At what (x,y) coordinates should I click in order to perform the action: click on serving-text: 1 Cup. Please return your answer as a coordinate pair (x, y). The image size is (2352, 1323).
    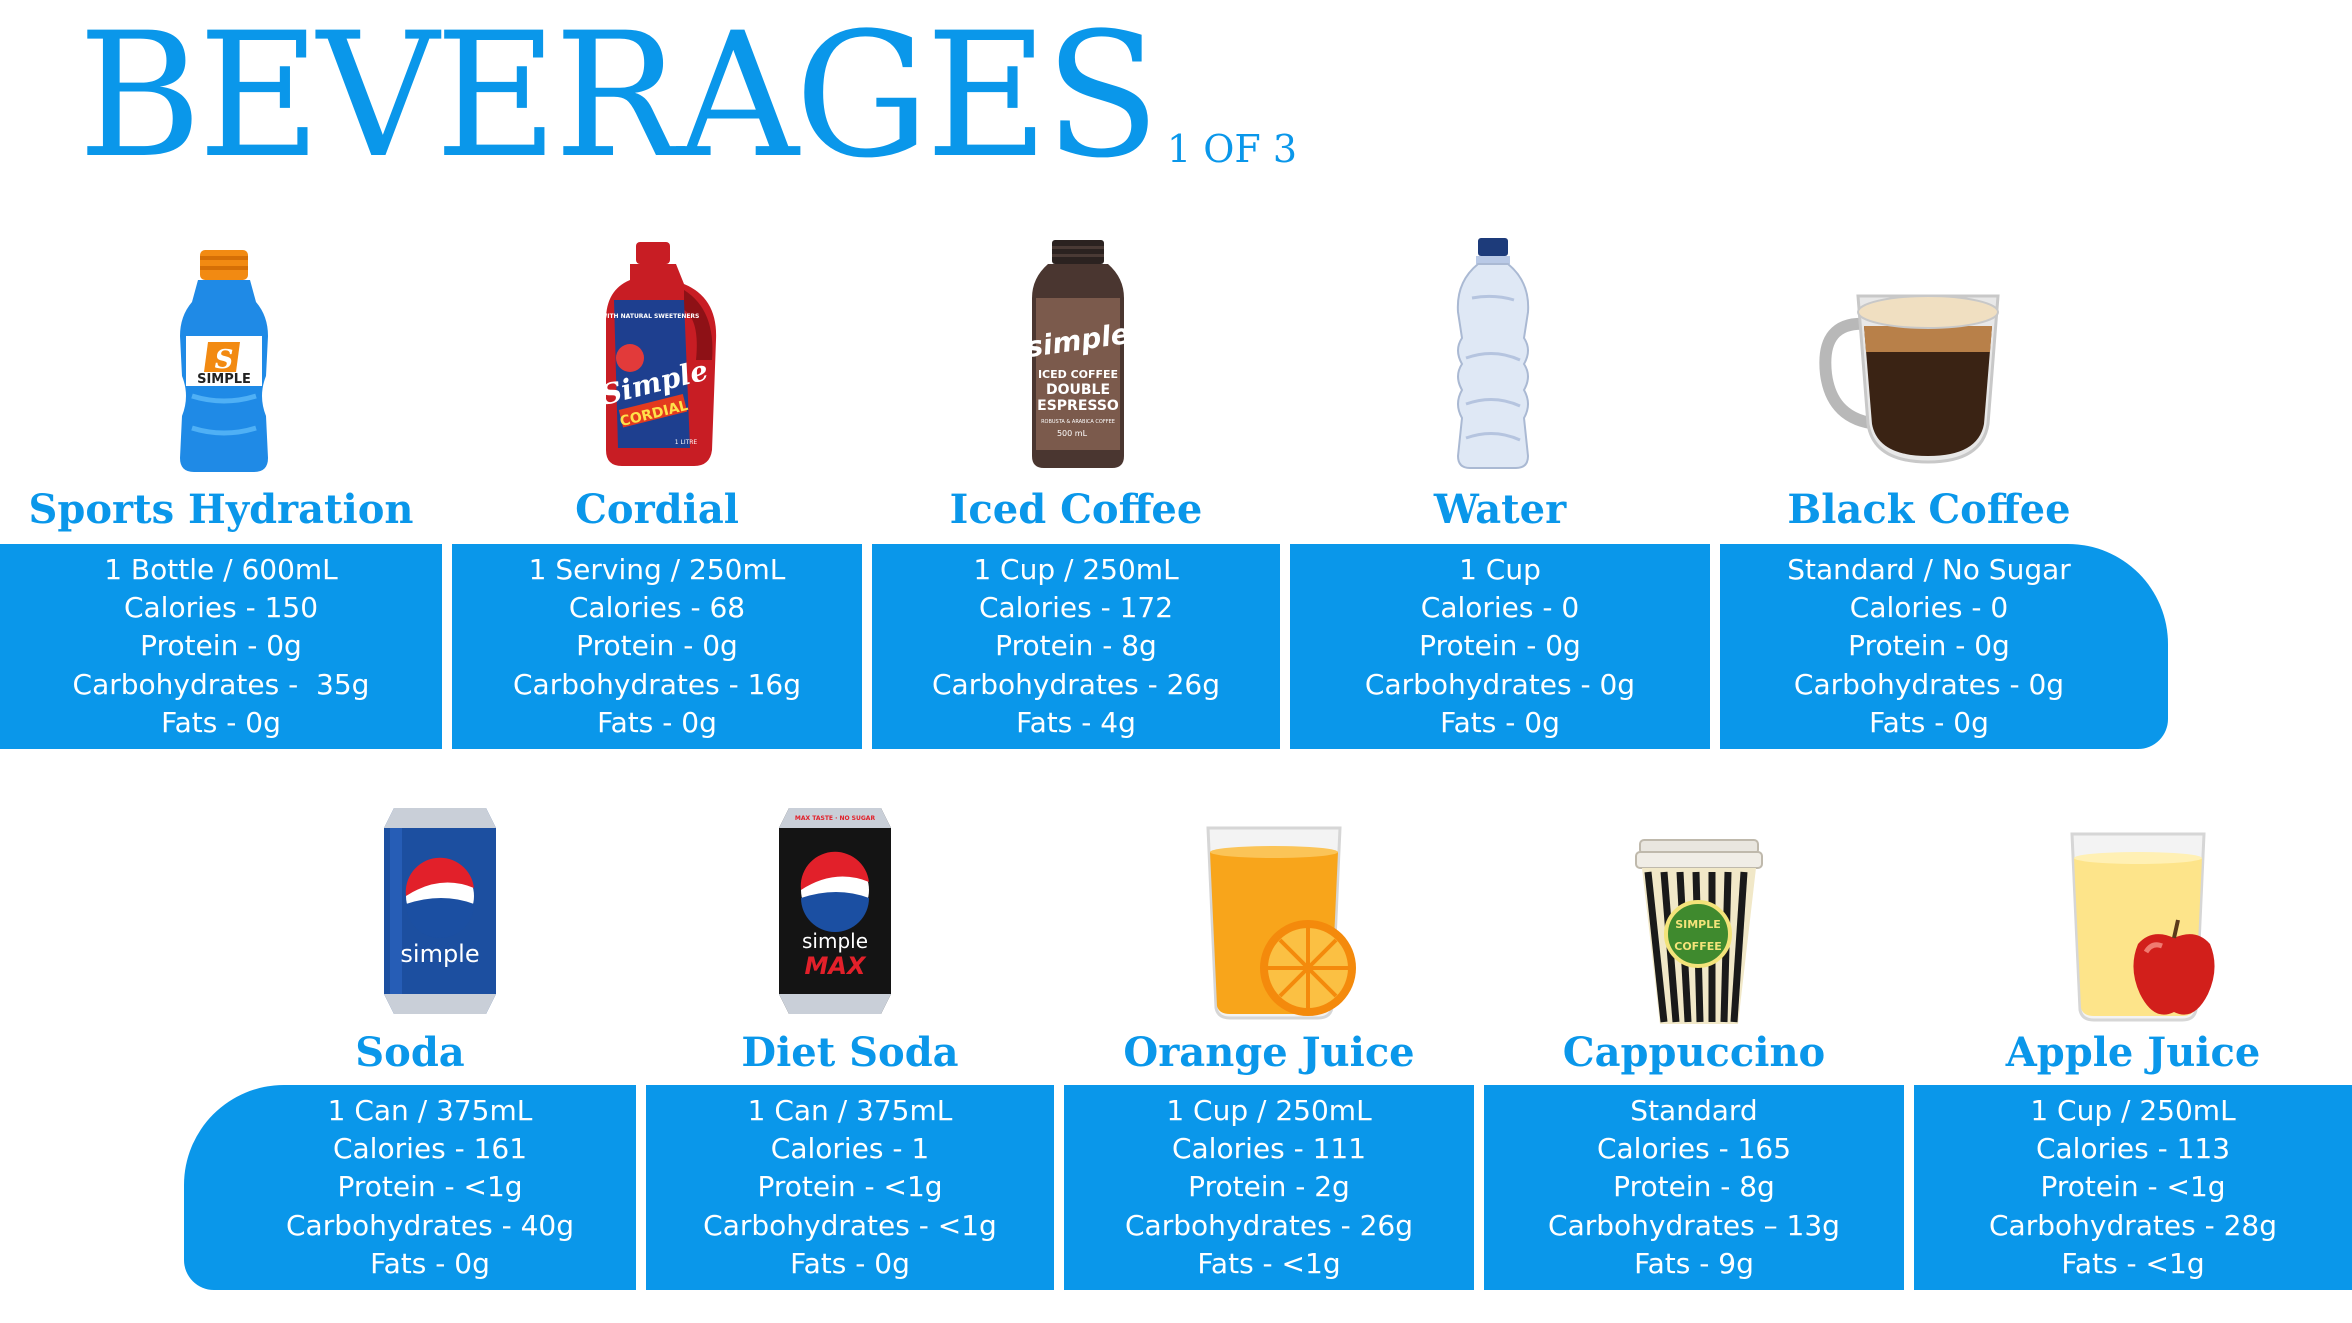
    Looking at the image, I should click on (1500, 569).